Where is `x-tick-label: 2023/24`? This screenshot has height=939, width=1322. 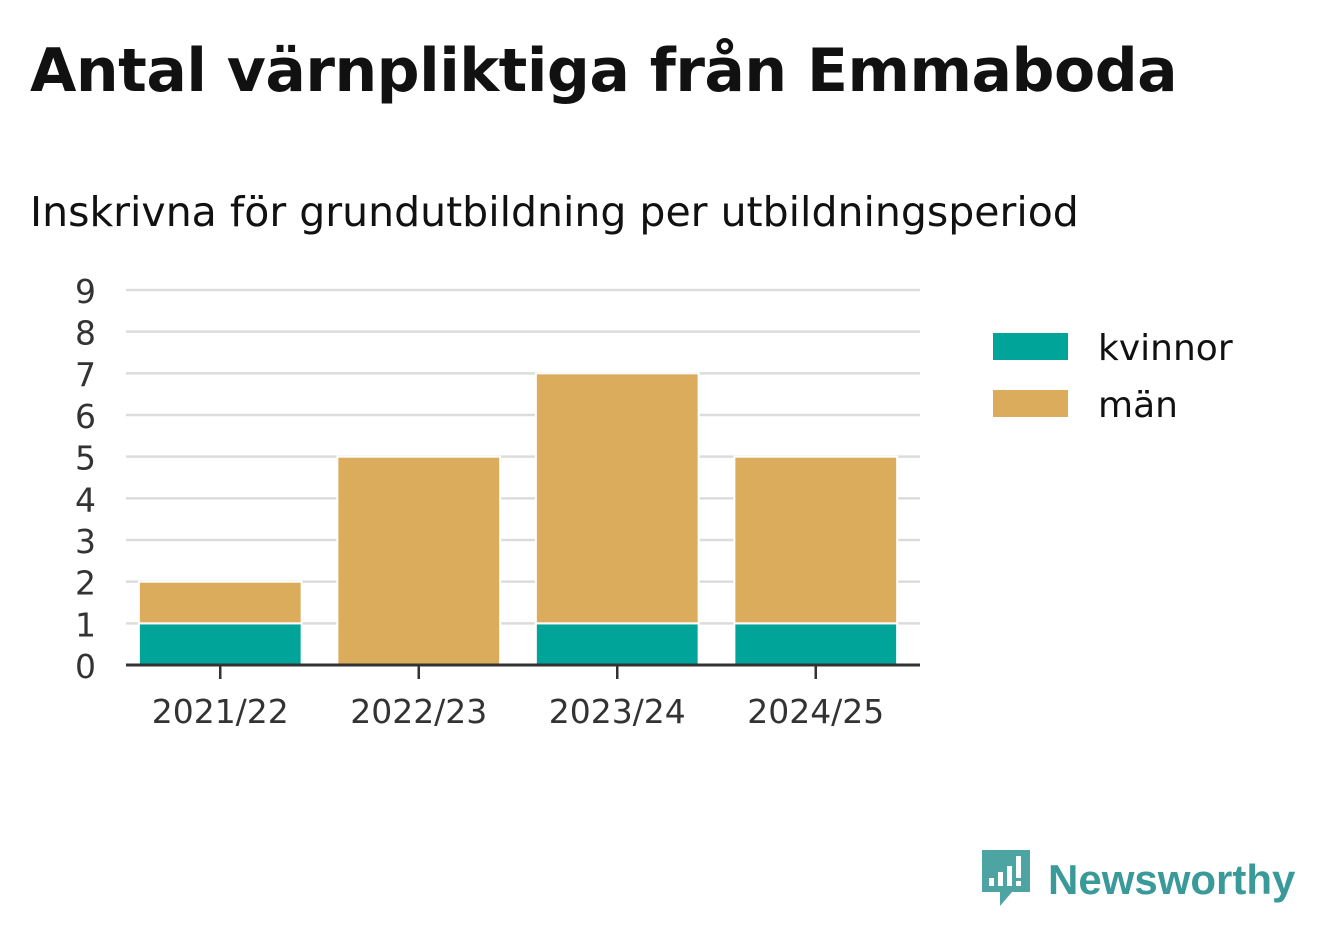 x-tick-label: 2023/24 is located at coordinates (617, 711).